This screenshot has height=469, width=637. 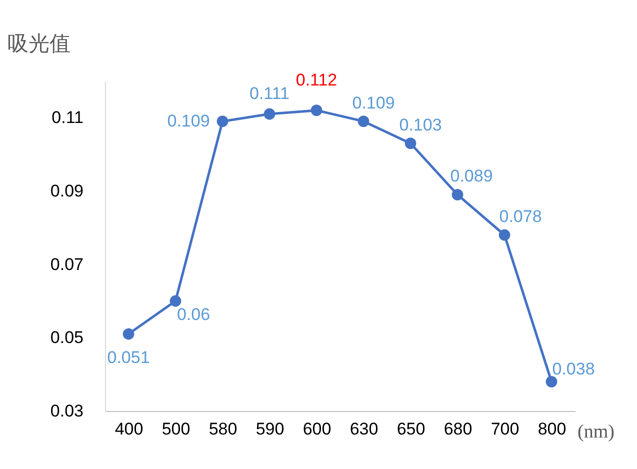 What do you see at coordinates (411, 429) in the screenshot?
I see `x-tick-label: 650` at bounding box center [411, 429].